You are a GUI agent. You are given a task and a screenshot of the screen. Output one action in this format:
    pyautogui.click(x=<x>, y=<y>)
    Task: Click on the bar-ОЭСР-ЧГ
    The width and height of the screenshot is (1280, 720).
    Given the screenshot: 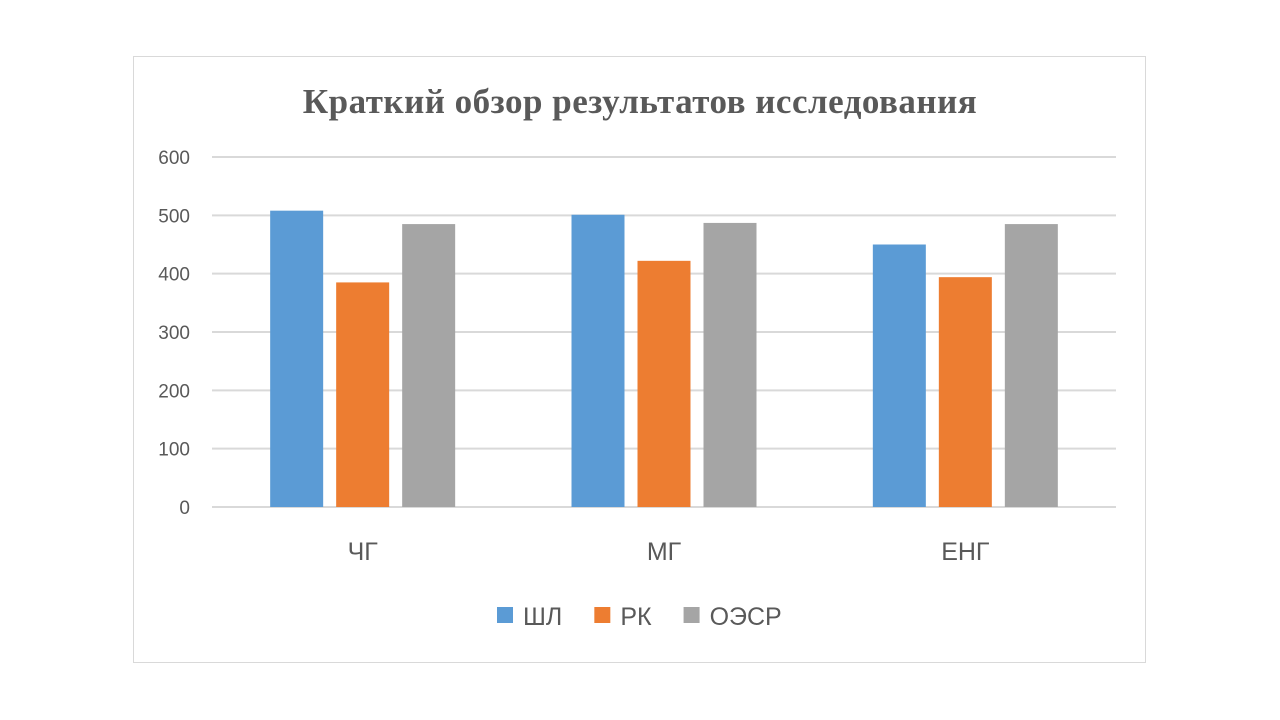 What is the action you would take?
    pyautogui.click(x=429, y=366)
    